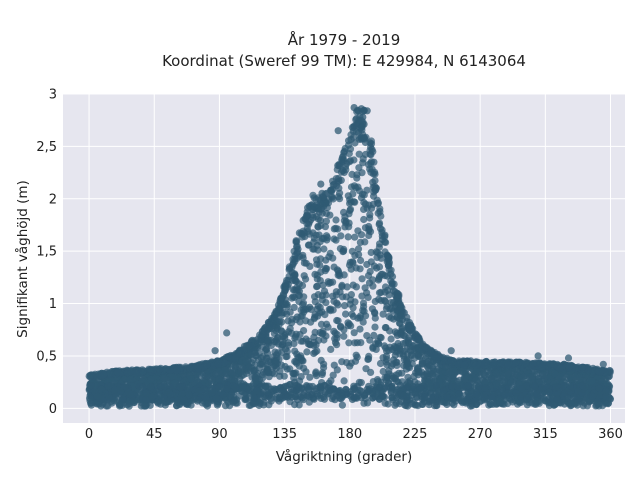 Image resolution: width=640 pixels, height=480 pixels. Describe the element at coordinates (480, 434) in the screenshot. I see `x-tick-label: 270` at that location.